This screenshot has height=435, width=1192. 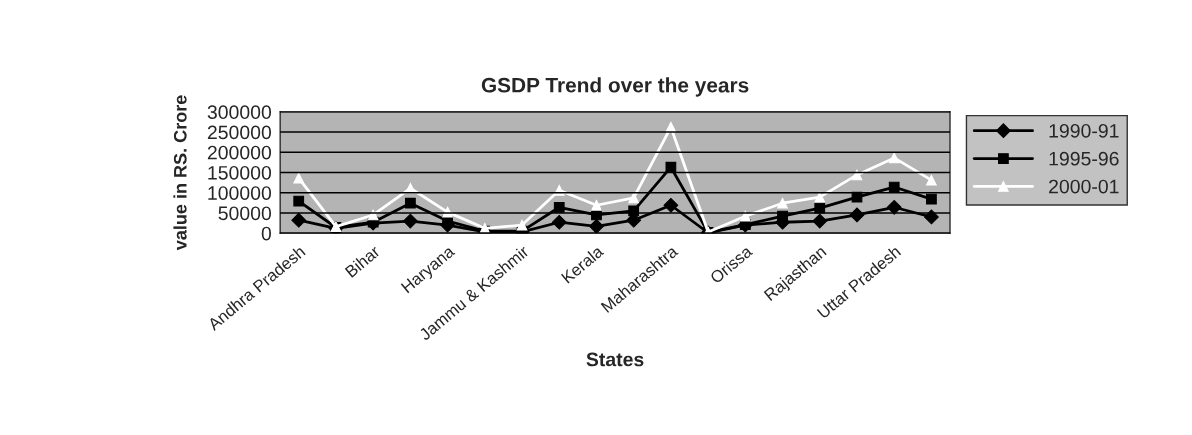 I want to click on legend-label: 1990-91, so click(x=1084, y=130).